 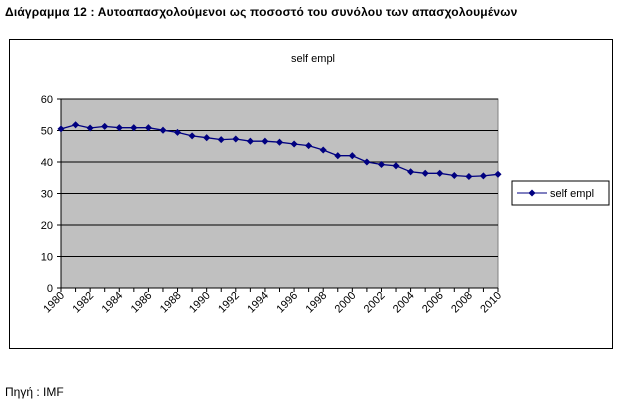 I want to click on x-tick-label: 1994, so click(x=258, y=303).